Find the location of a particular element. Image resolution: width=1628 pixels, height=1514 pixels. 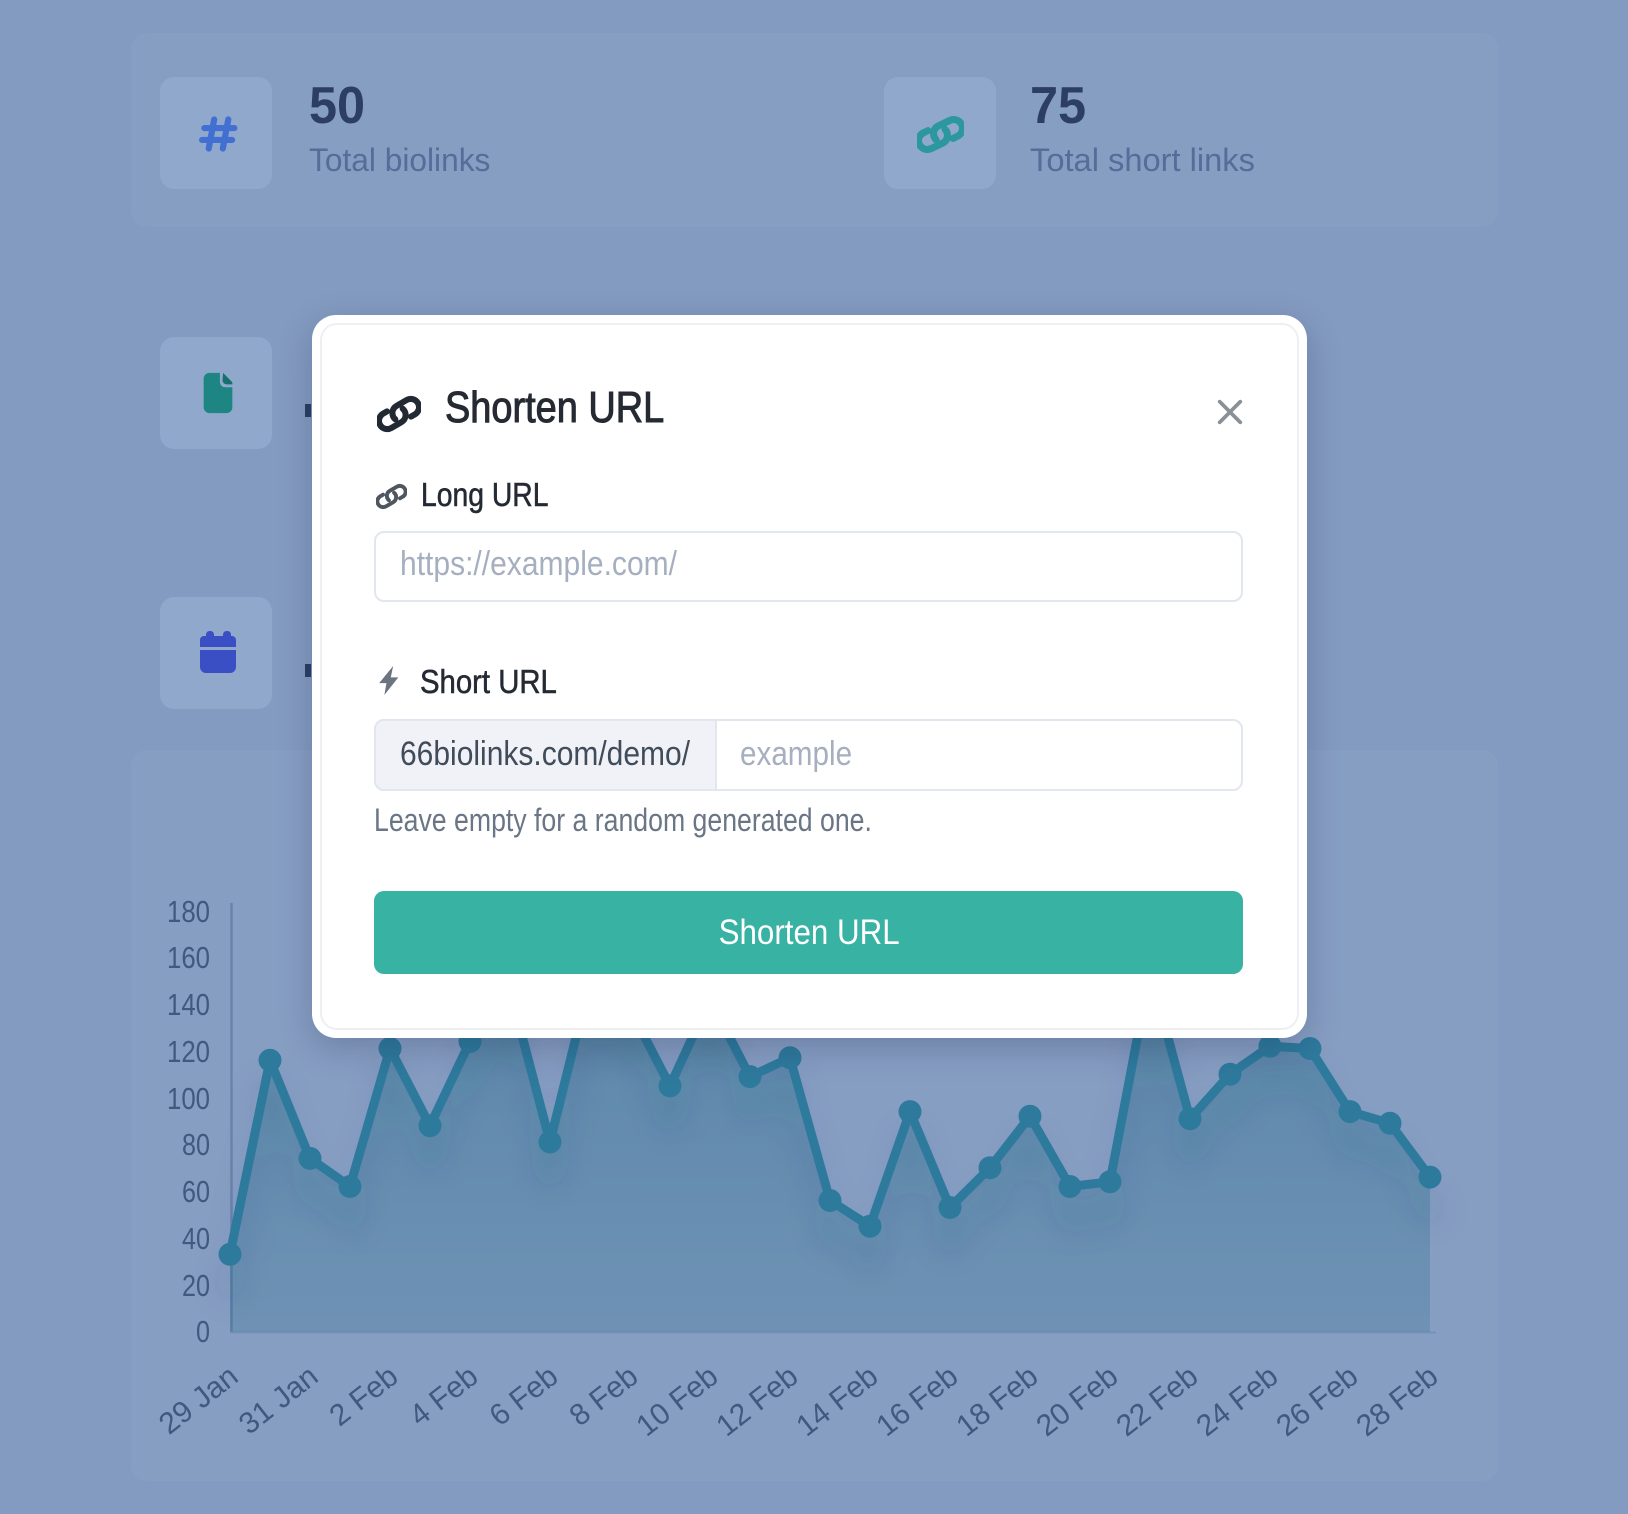

svg-text: 12 Feb is located at coordinates (757, 1402).